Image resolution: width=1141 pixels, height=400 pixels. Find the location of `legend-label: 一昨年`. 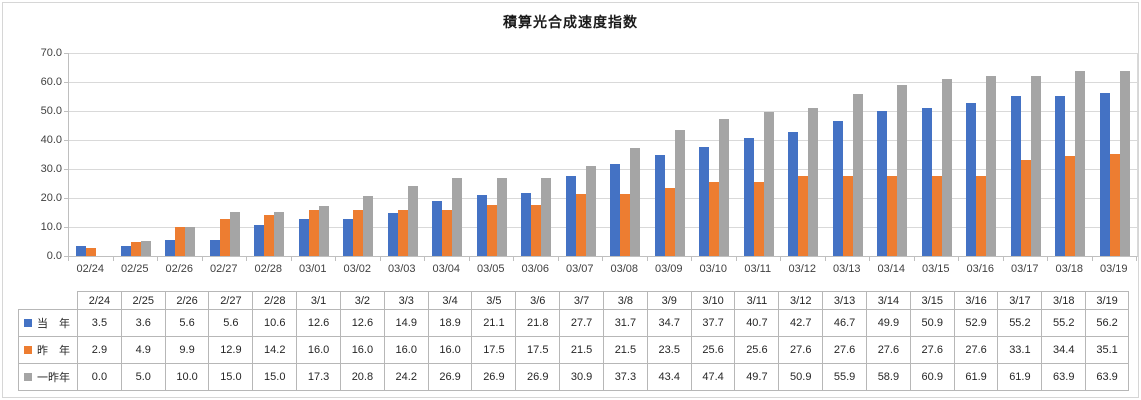

legend-label: 一昨年 is located at coordinates (53, 378).